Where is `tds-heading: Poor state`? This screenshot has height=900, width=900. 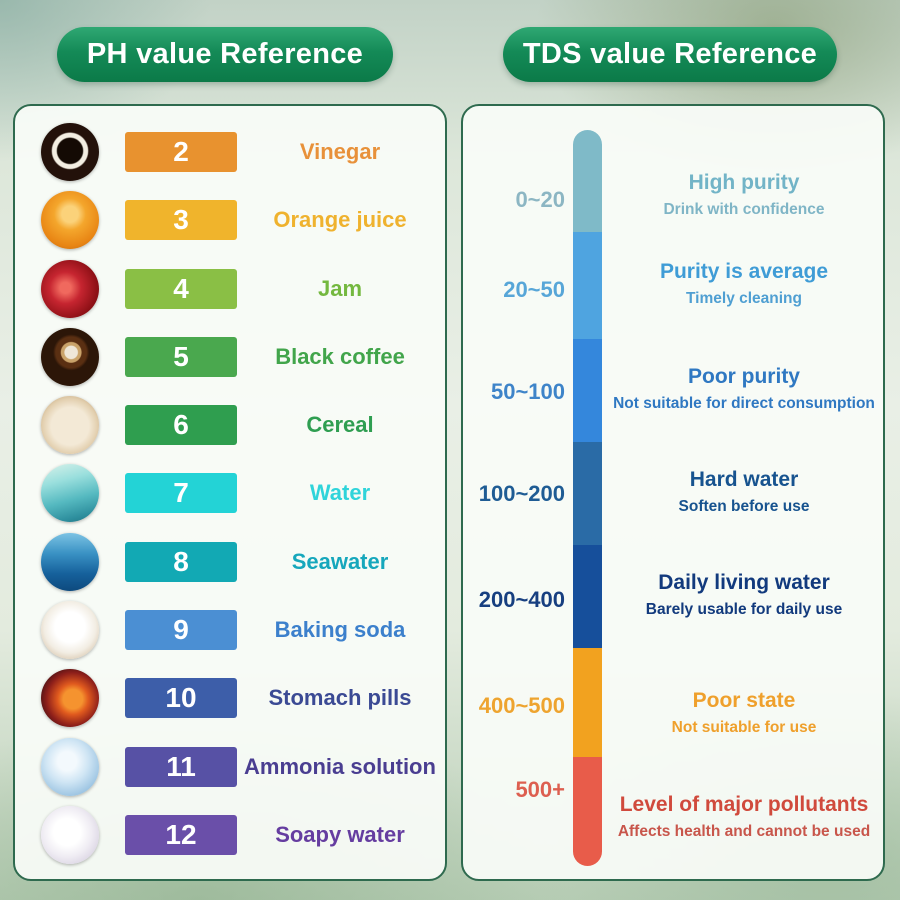 tds-heading: Poor state is located at coordinates (744, 700).